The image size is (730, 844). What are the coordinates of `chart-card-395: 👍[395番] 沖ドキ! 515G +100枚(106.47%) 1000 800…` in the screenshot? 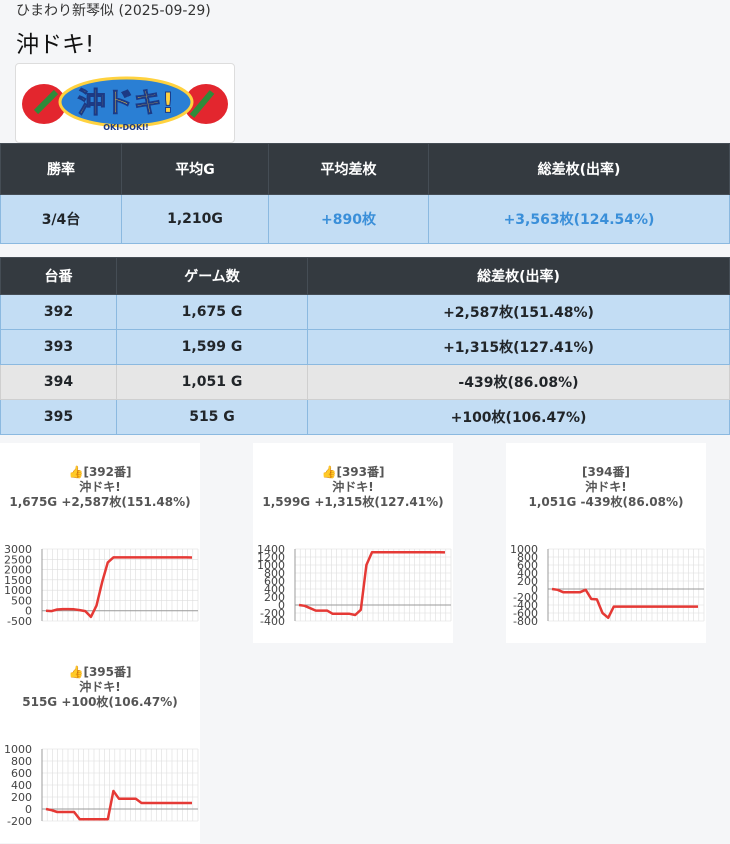 It's located at (100, 743).